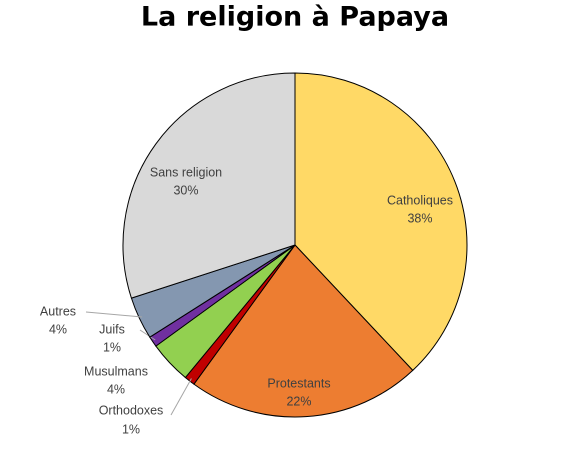 Image resolution: width=575 pixels, height=451 pixels. What do you see at coordinates (298, 383) in the screenshot?
I see `slice-label: Protestants` at bounding box center [298, 383].